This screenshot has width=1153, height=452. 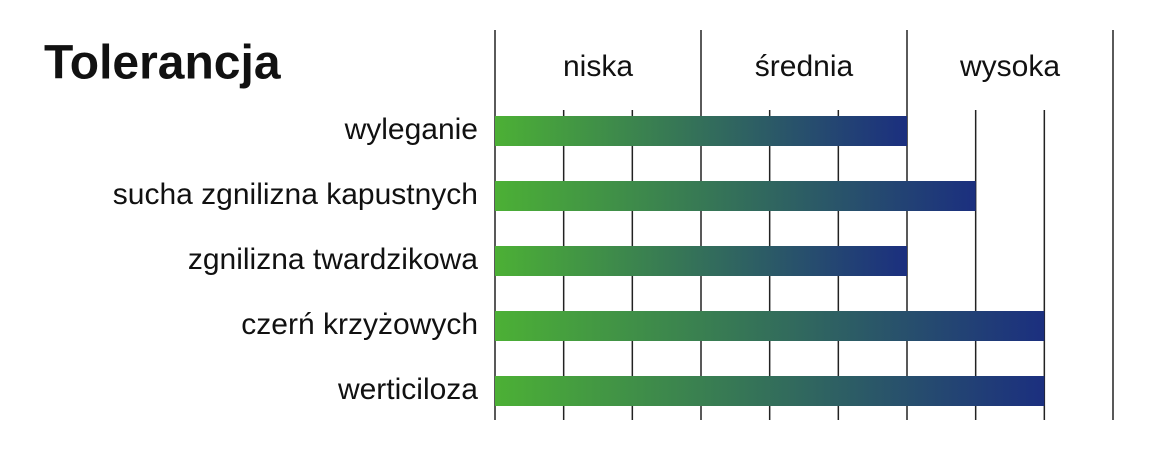 I want to click on band-label: średnia, so click(x=804, y=66).